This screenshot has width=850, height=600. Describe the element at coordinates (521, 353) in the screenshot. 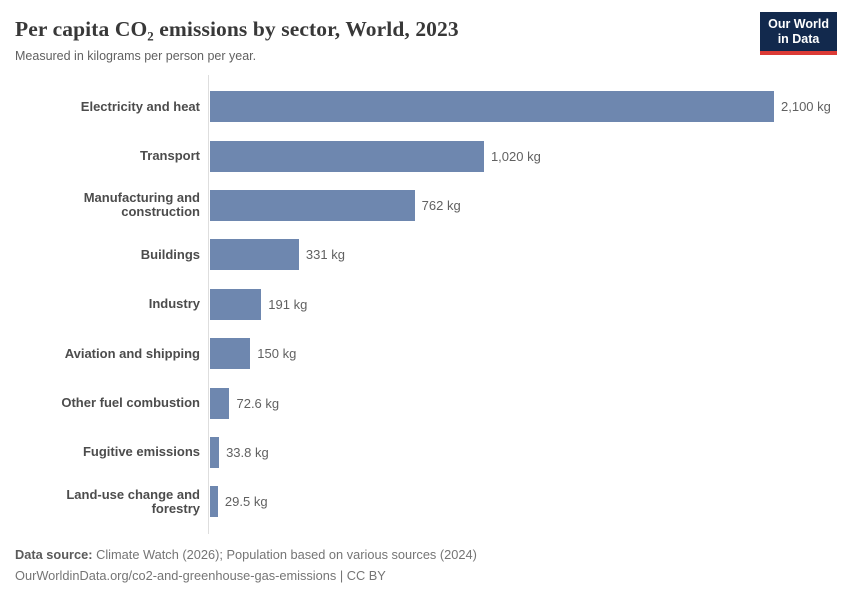

I see `bar-track: 150 kg` at that location.